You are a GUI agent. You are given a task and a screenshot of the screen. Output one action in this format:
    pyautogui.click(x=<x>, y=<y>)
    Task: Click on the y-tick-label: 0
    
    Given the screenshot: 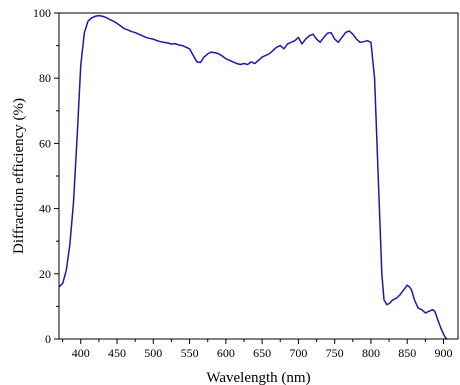 What is the action you would take?
    pyautogui.click(x=48, y=339)
    